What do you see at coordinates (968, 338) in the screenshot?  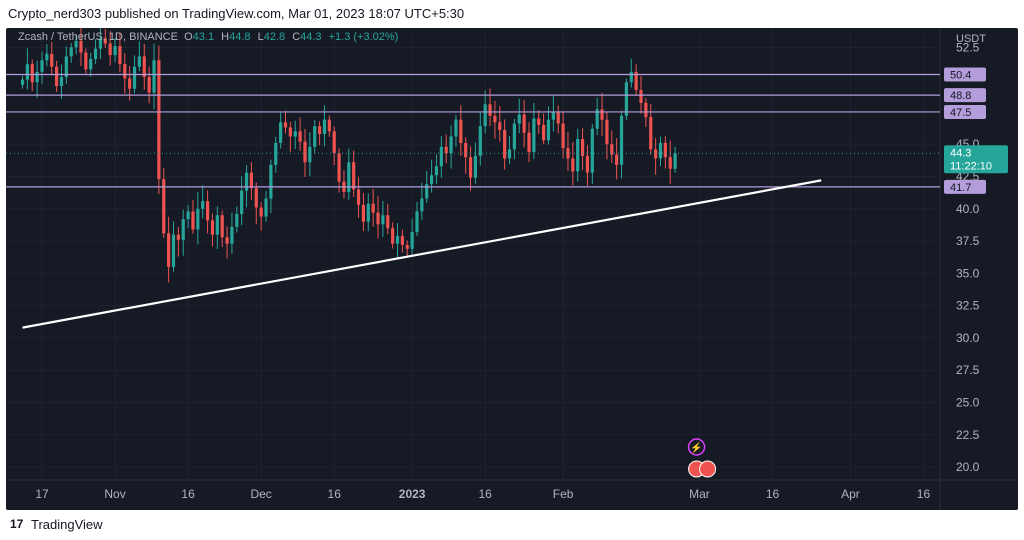 I see `y-tick-label: 30.0` at bounding box center [968, 338].